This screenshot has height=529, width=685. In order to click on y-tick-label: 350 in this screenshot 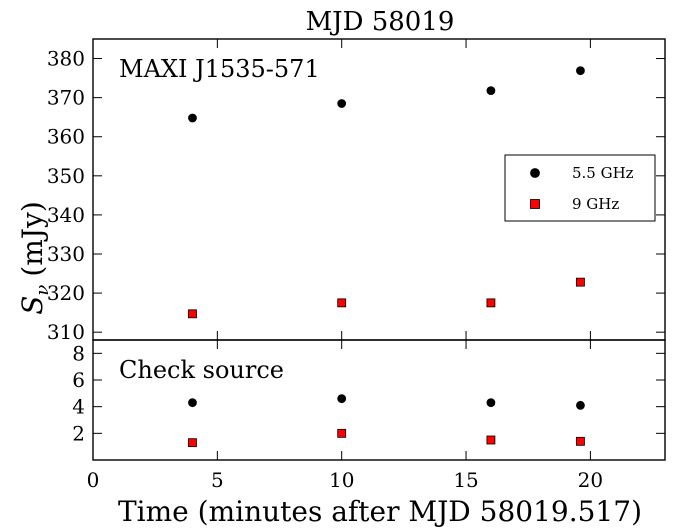, I will do `click(66, 176)`.